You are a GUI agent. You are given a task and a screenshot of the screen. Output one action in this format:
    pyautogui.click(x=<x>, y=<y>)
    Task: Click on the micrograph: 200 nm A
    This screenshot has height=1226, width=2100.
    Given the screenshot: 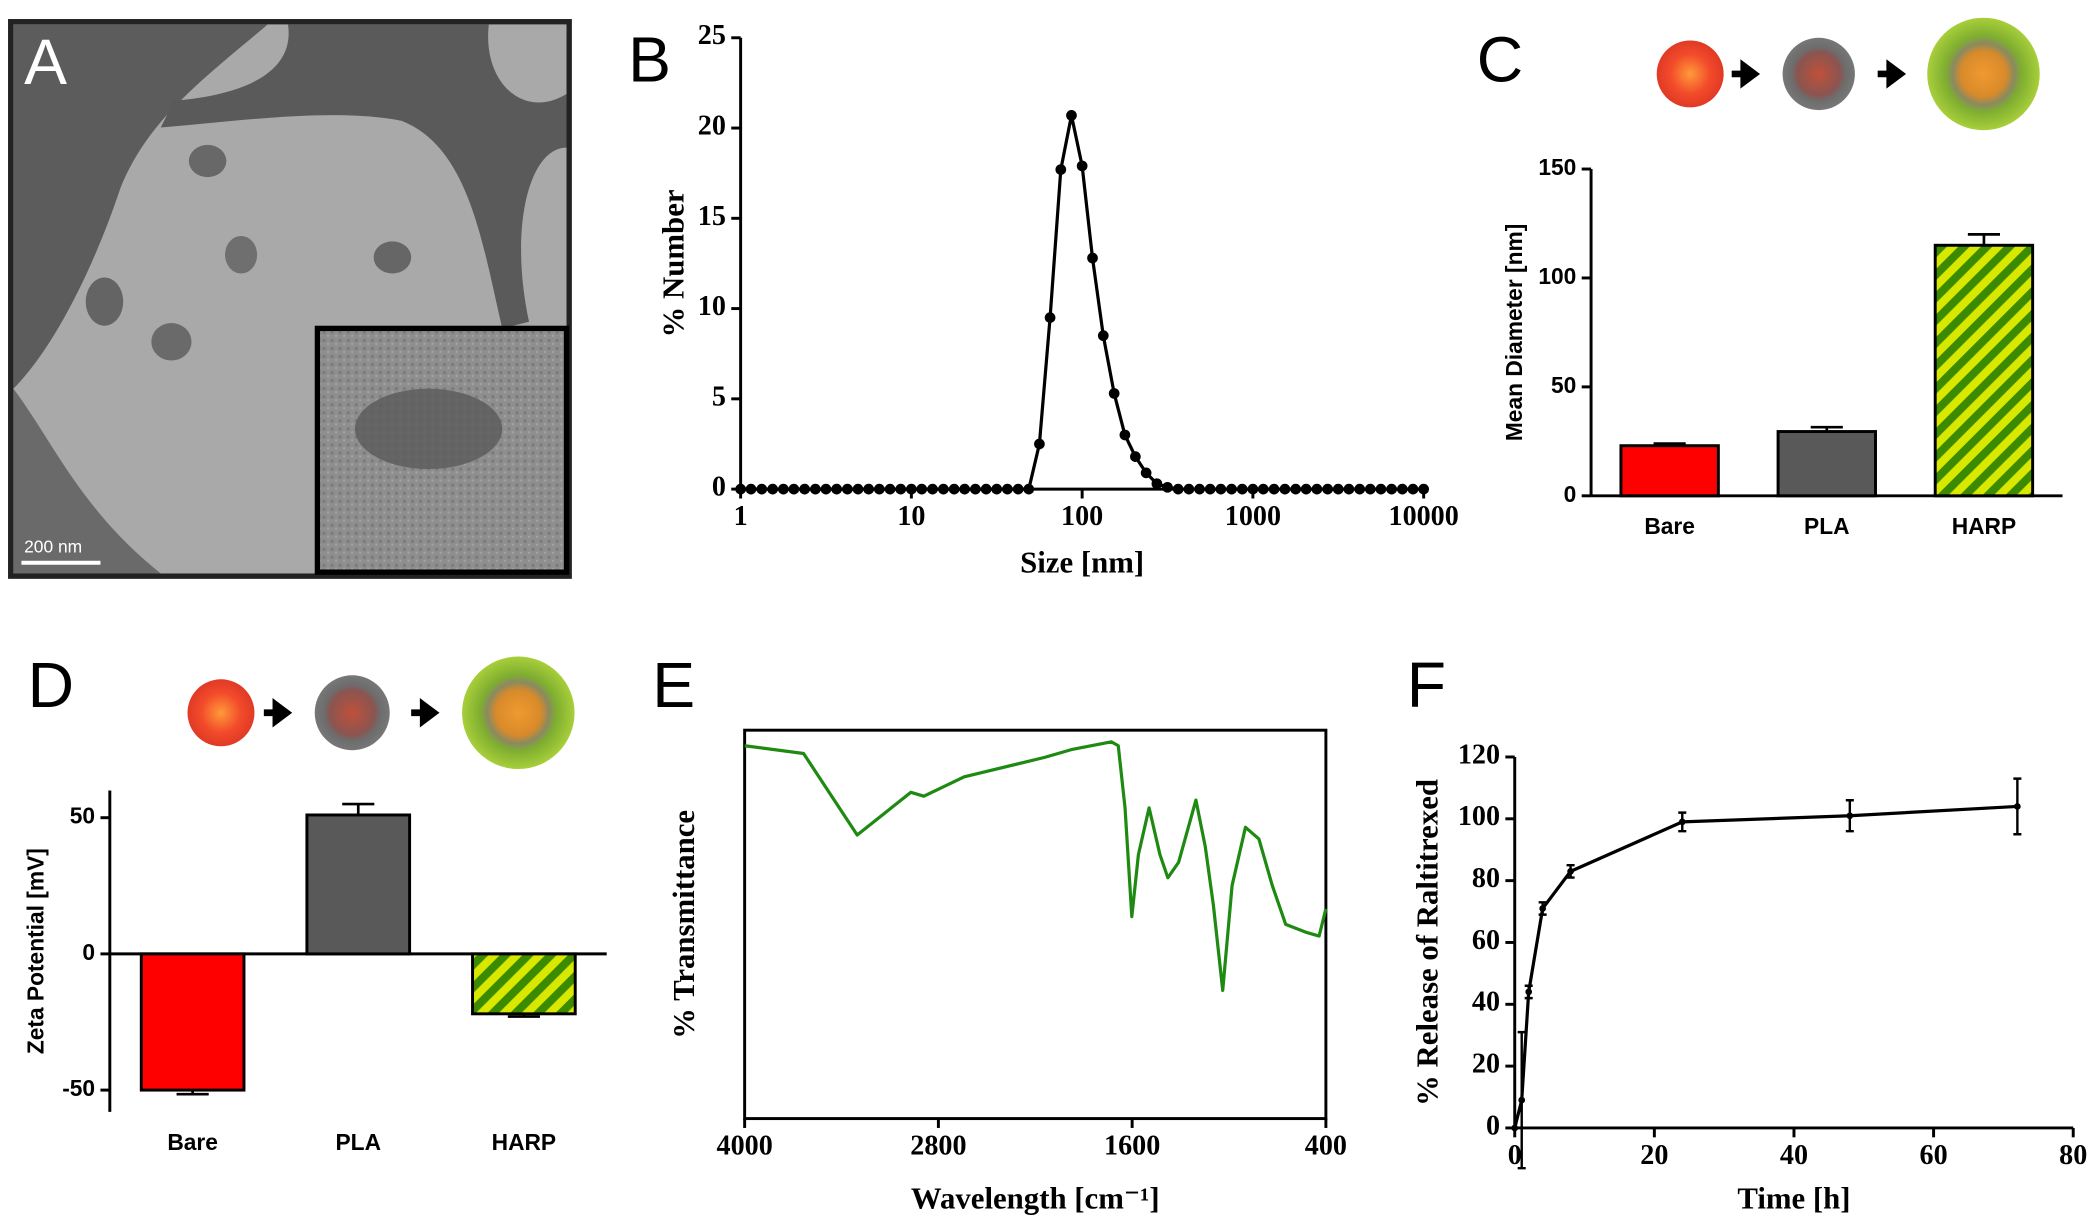 What is the action you would take?
    pyautogui.click(x=290, y=299)
    